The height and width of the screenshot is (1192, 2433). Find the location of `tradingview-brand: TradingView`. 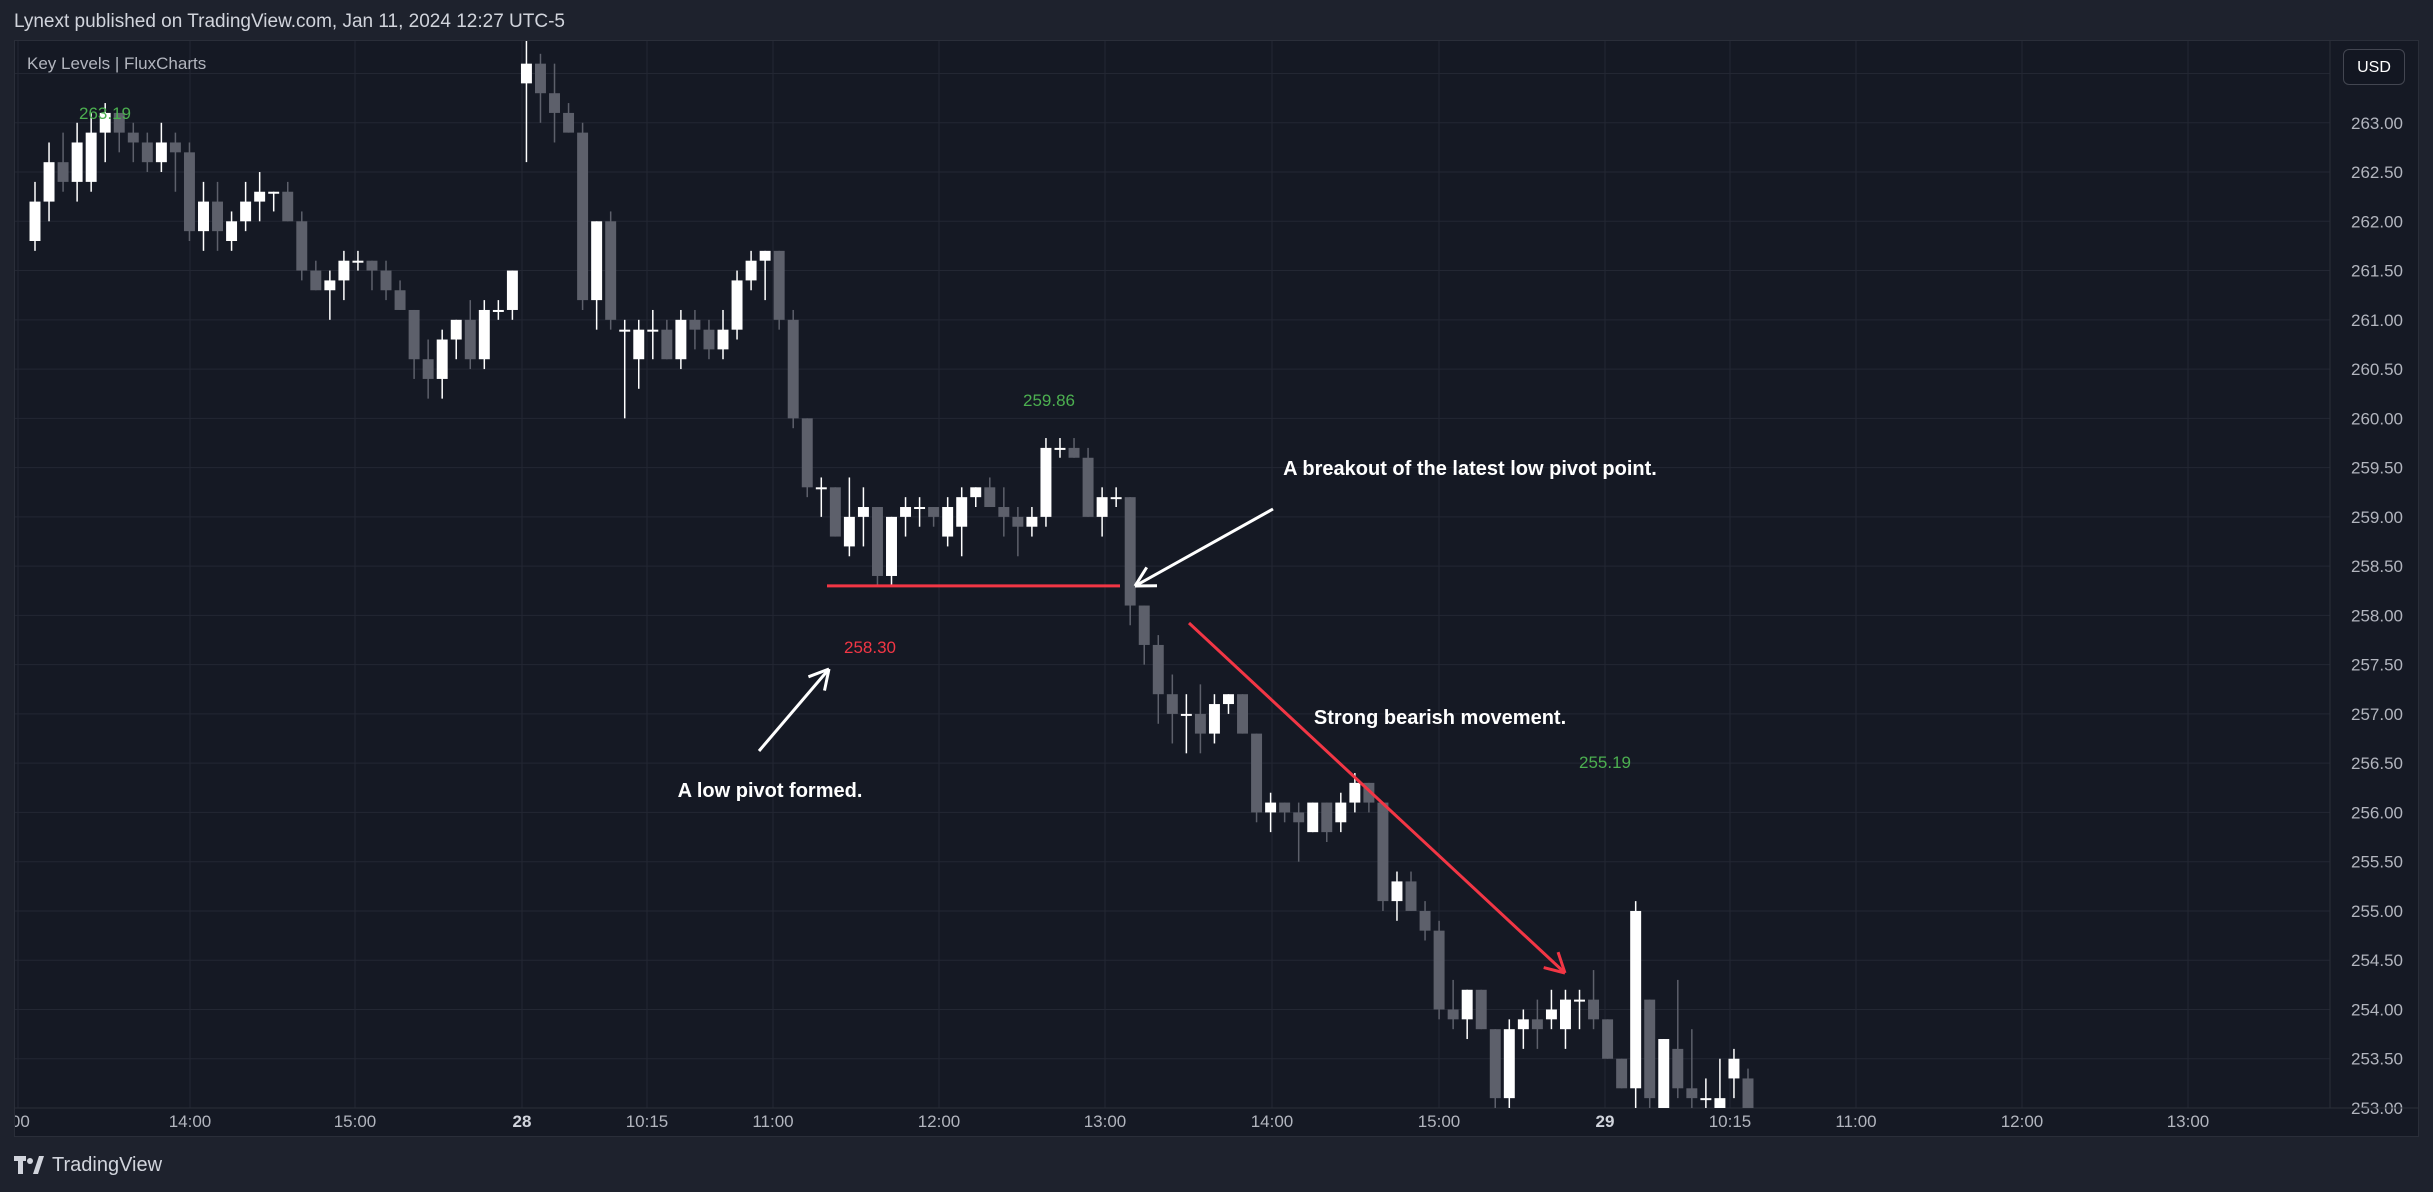

tradingview-brand: TradingView is located at coordinates (88, 1165).